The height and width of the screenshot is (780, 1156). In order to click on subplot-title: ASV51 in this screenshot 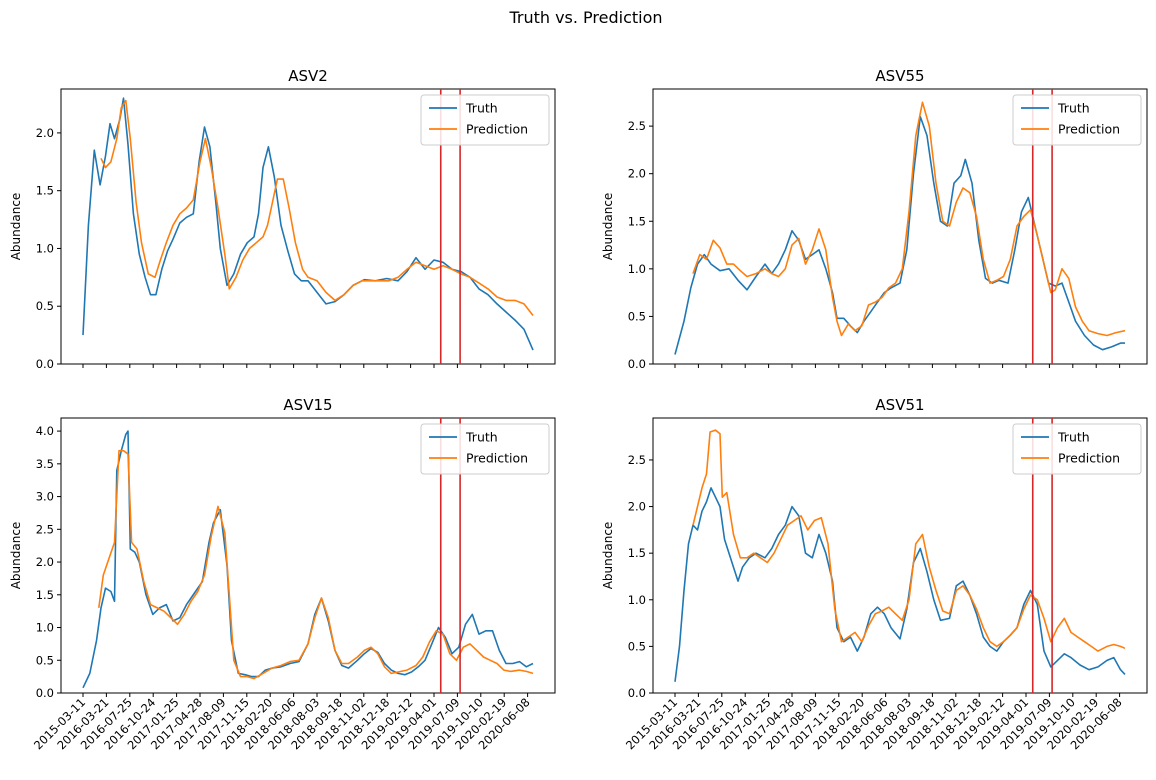, I will do `click(899, 405)`.